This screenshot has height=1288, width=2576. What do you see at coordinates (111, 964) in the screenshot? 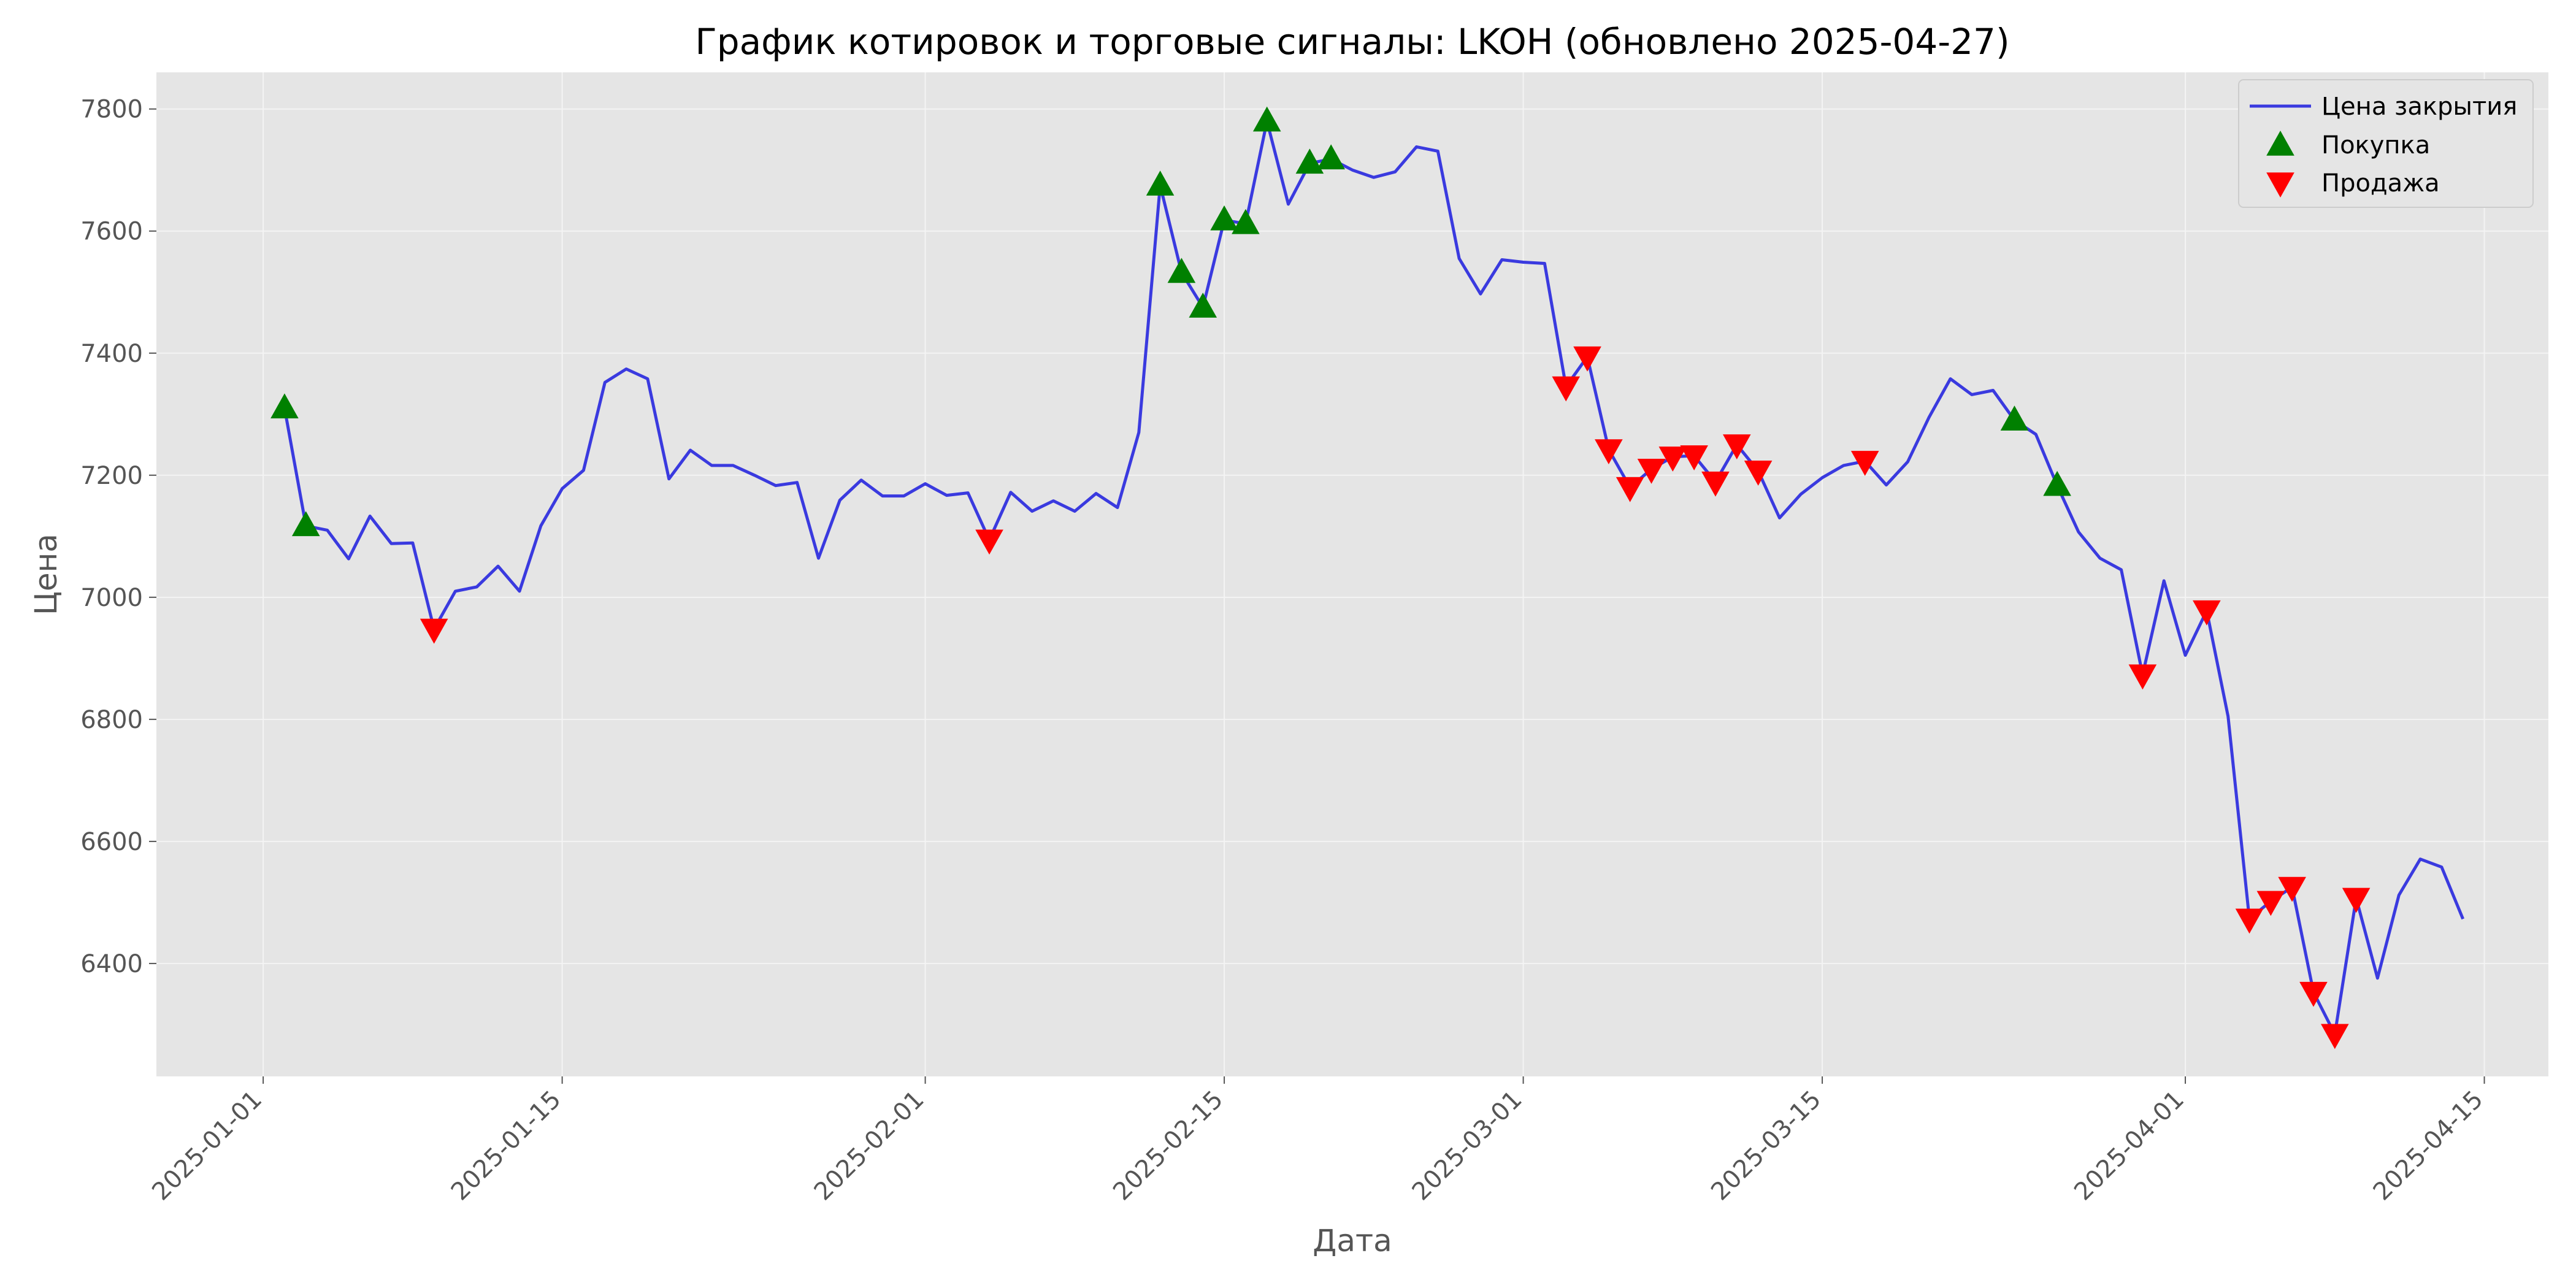
I see `y-tick-label: 6400` at bounding box center [111, 964].